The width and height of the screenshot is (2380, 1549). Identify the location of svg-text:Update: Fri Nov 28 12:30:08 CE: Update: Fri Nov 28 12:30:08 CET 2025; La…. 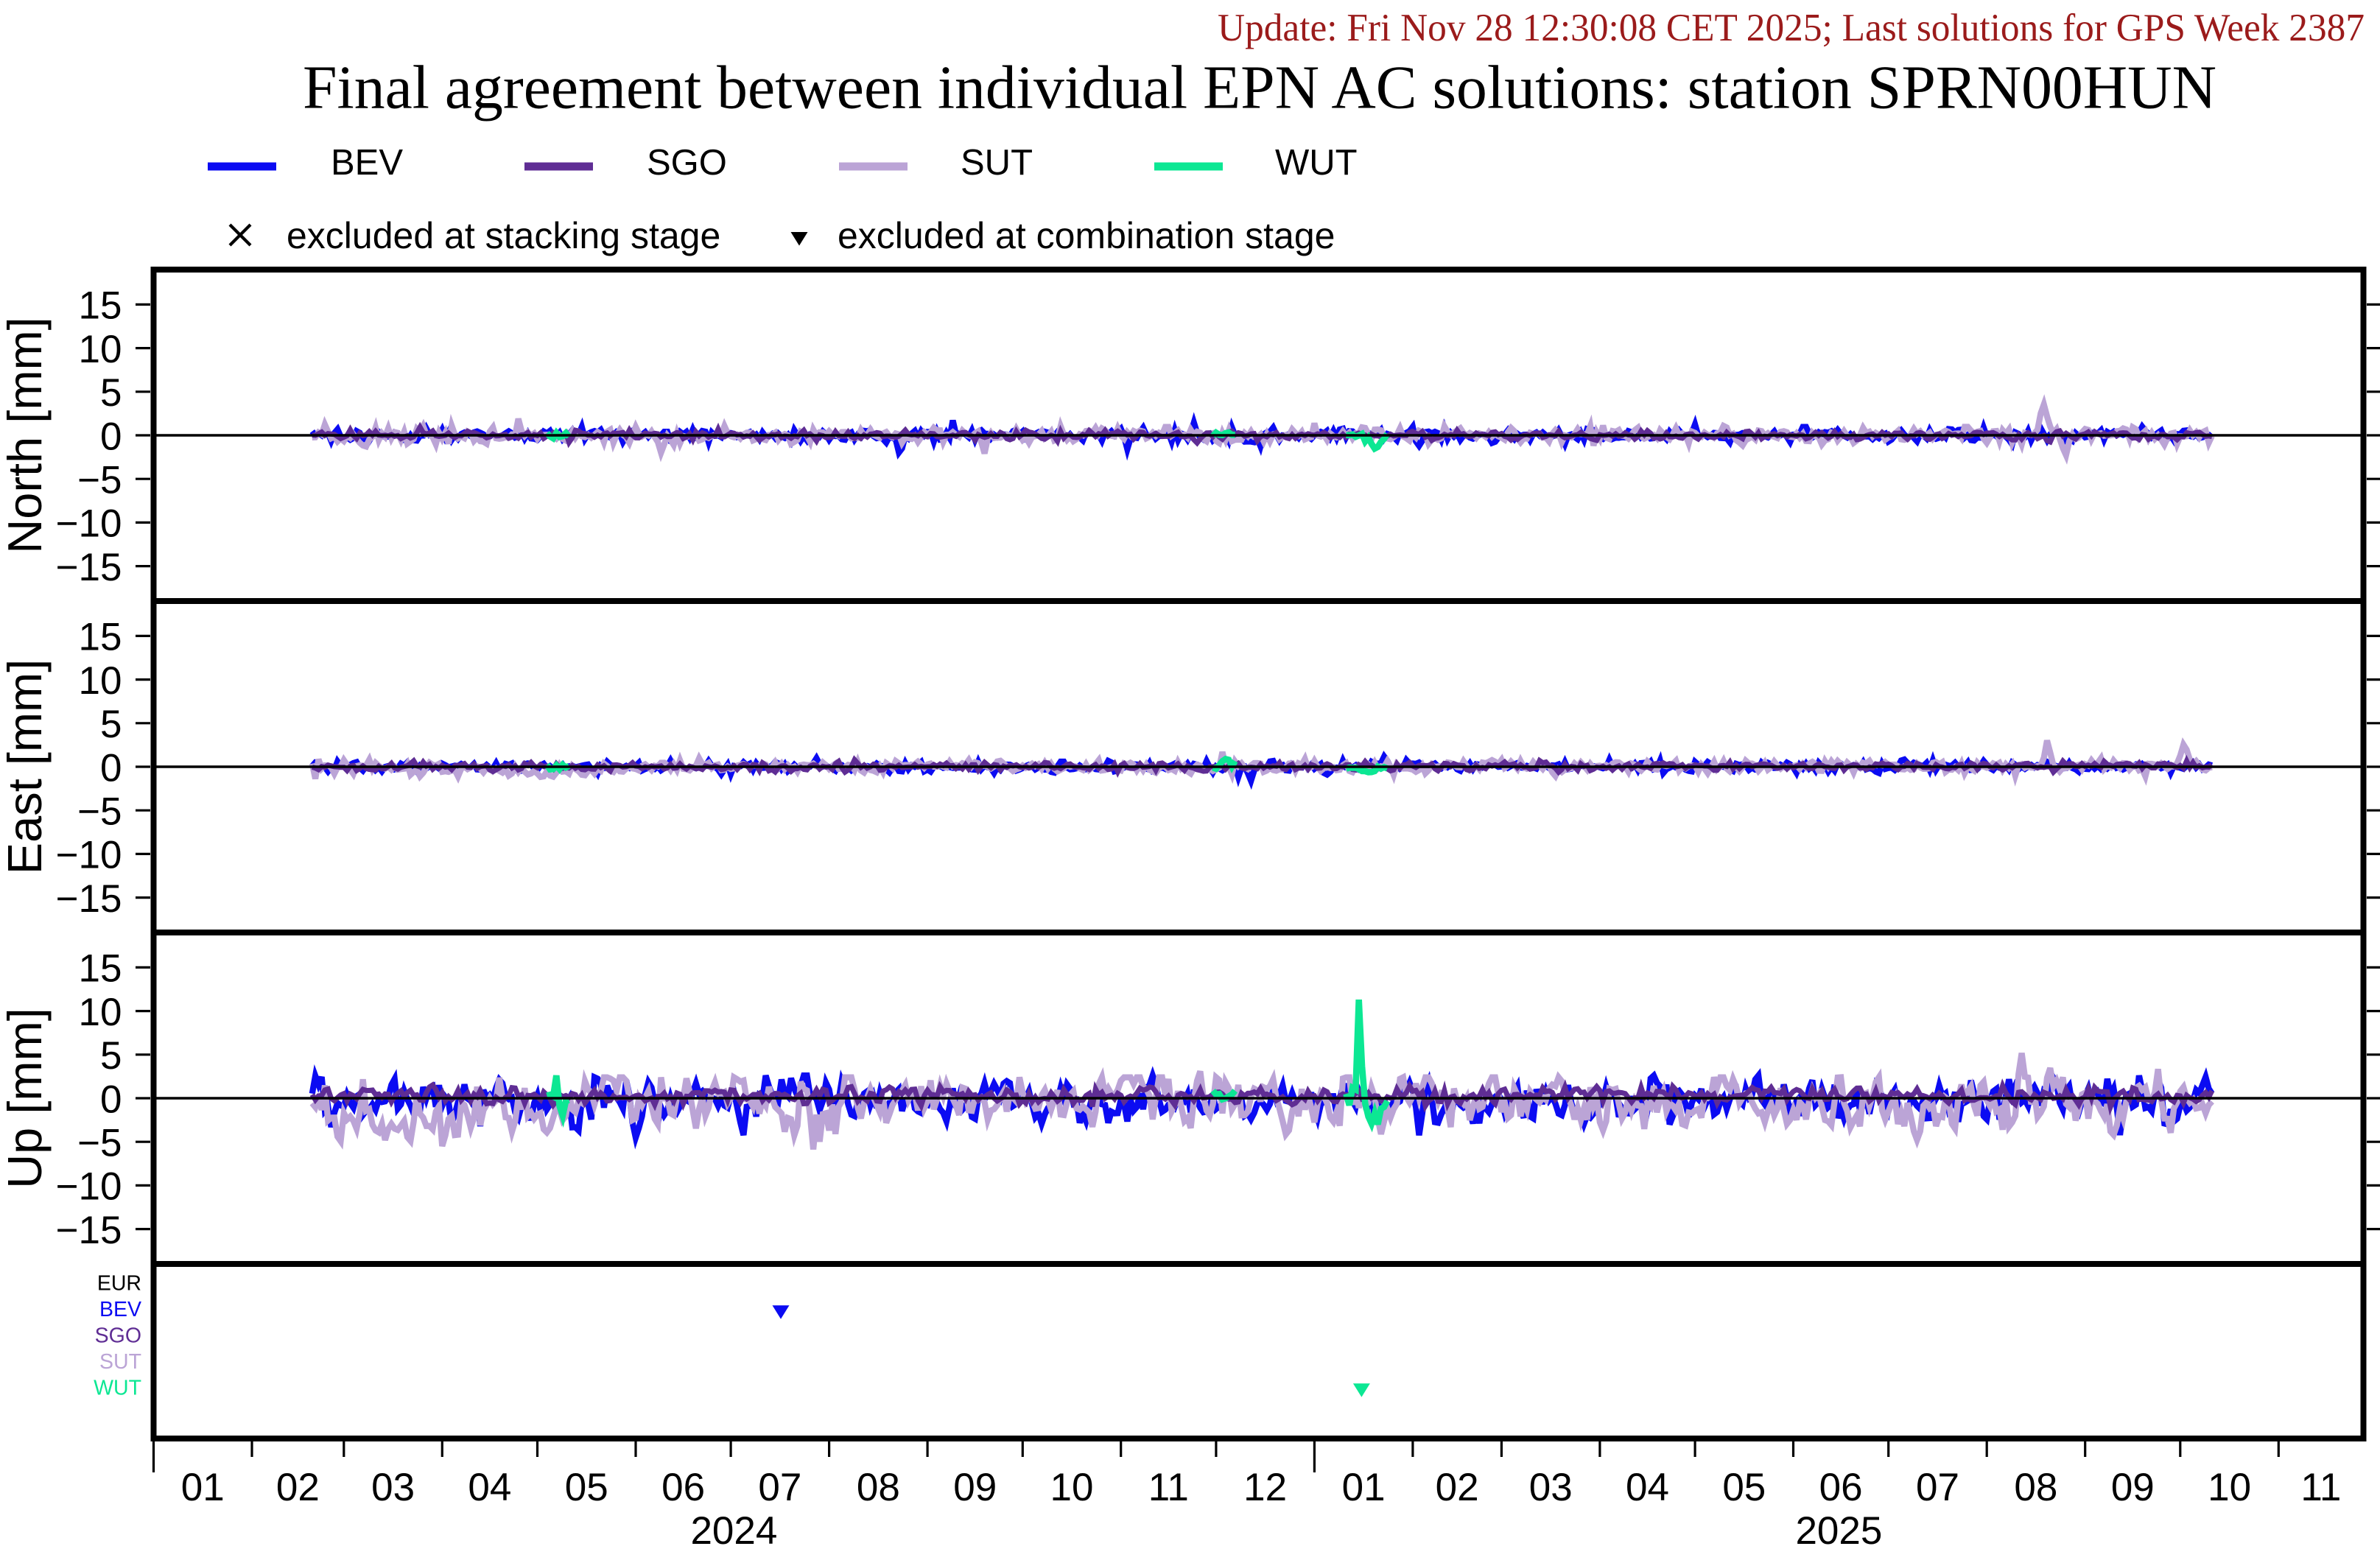
(1791, 28).